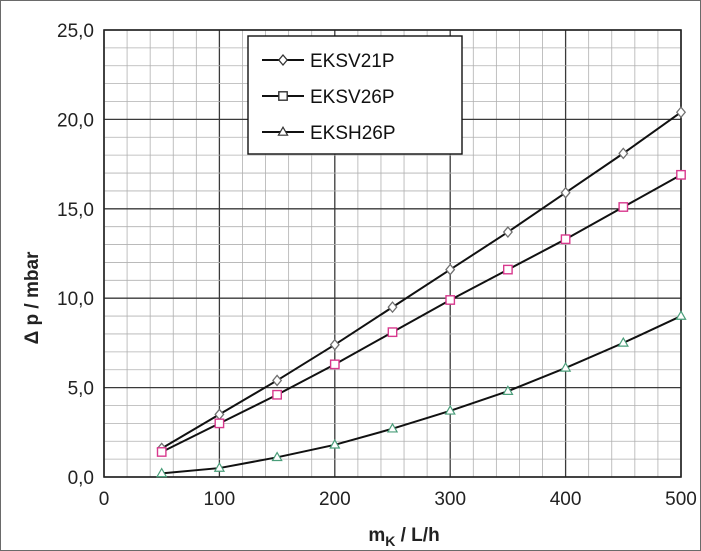  I want to click on legend-label: EKSV21P, so click(352, 61).